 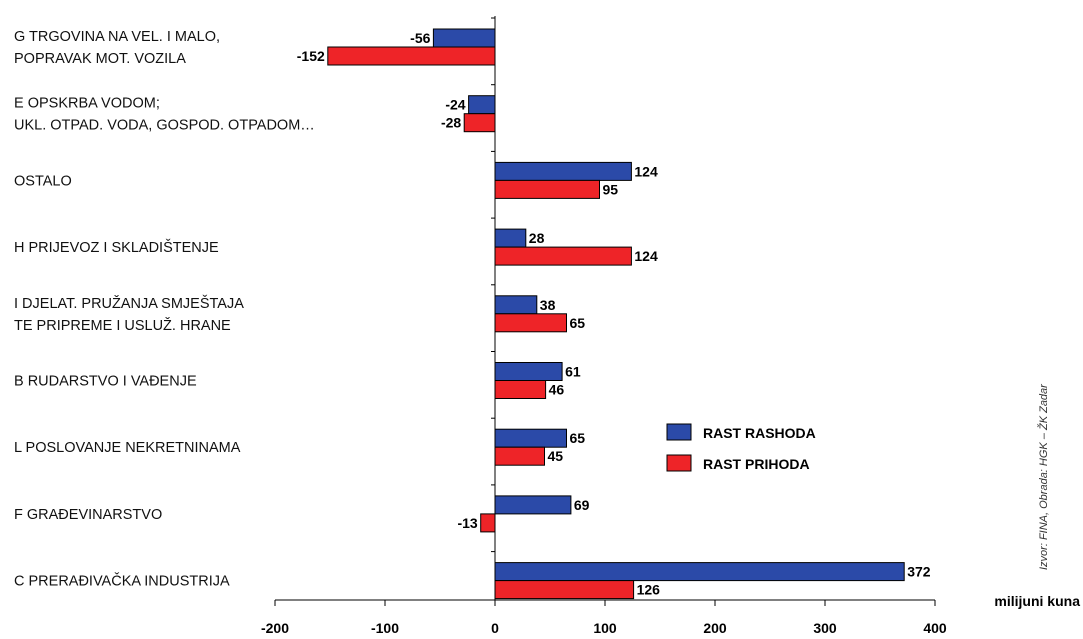 What do you see at coordinates (467, 523) in the screenshot?
I see `value-label-rast-prihoda-7: -13` at bounding box center [467, 523].